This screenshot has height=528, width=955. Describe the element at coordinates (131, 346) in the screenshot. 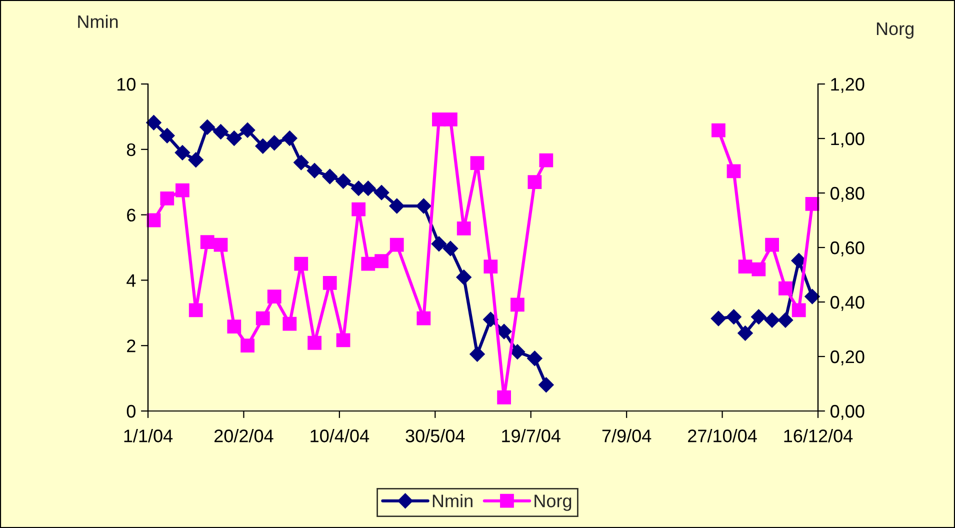

I see `y-tick-label: 2` at that location.